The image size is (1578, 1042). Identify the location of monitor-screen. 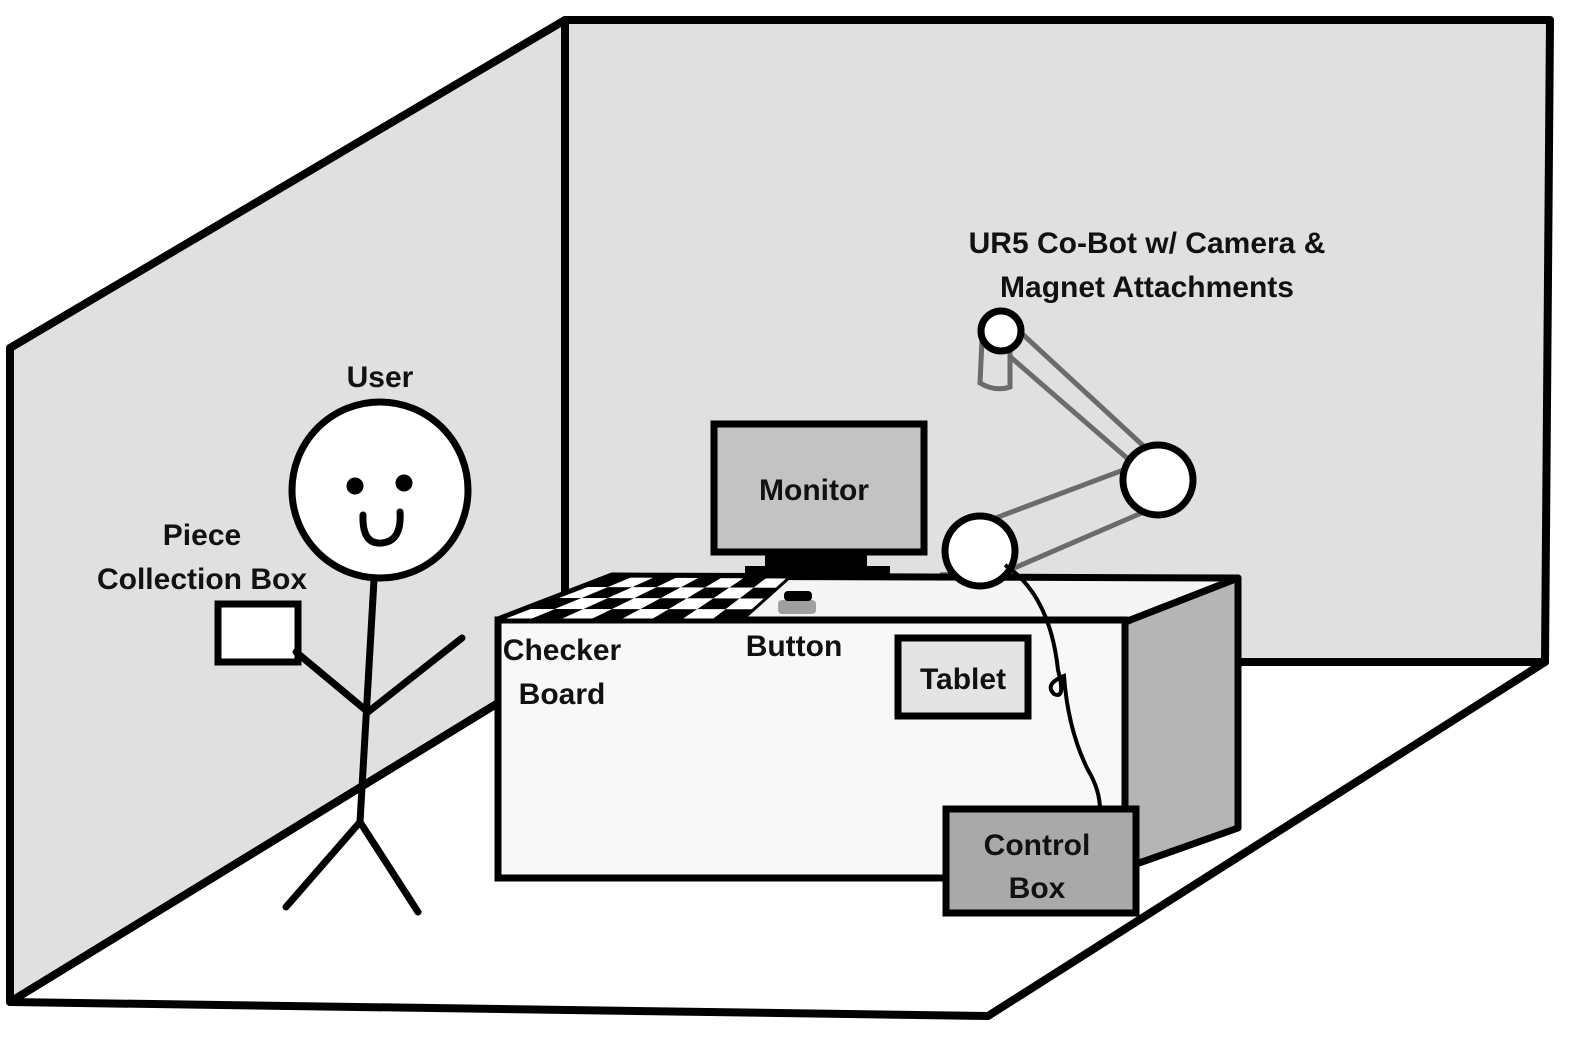
(819, 488).